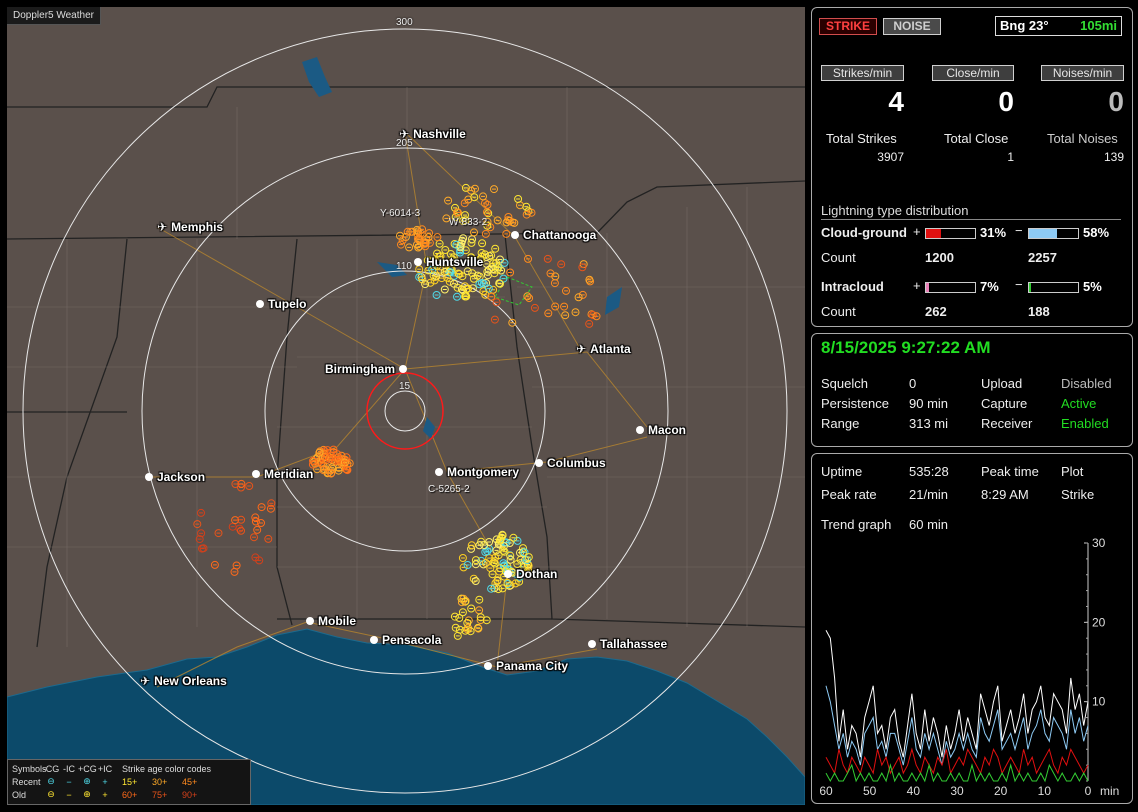  Describe the element at coordinates (1005, 494) in the screenshot. I see `peak-time-value: 8:29 AM` at that location.